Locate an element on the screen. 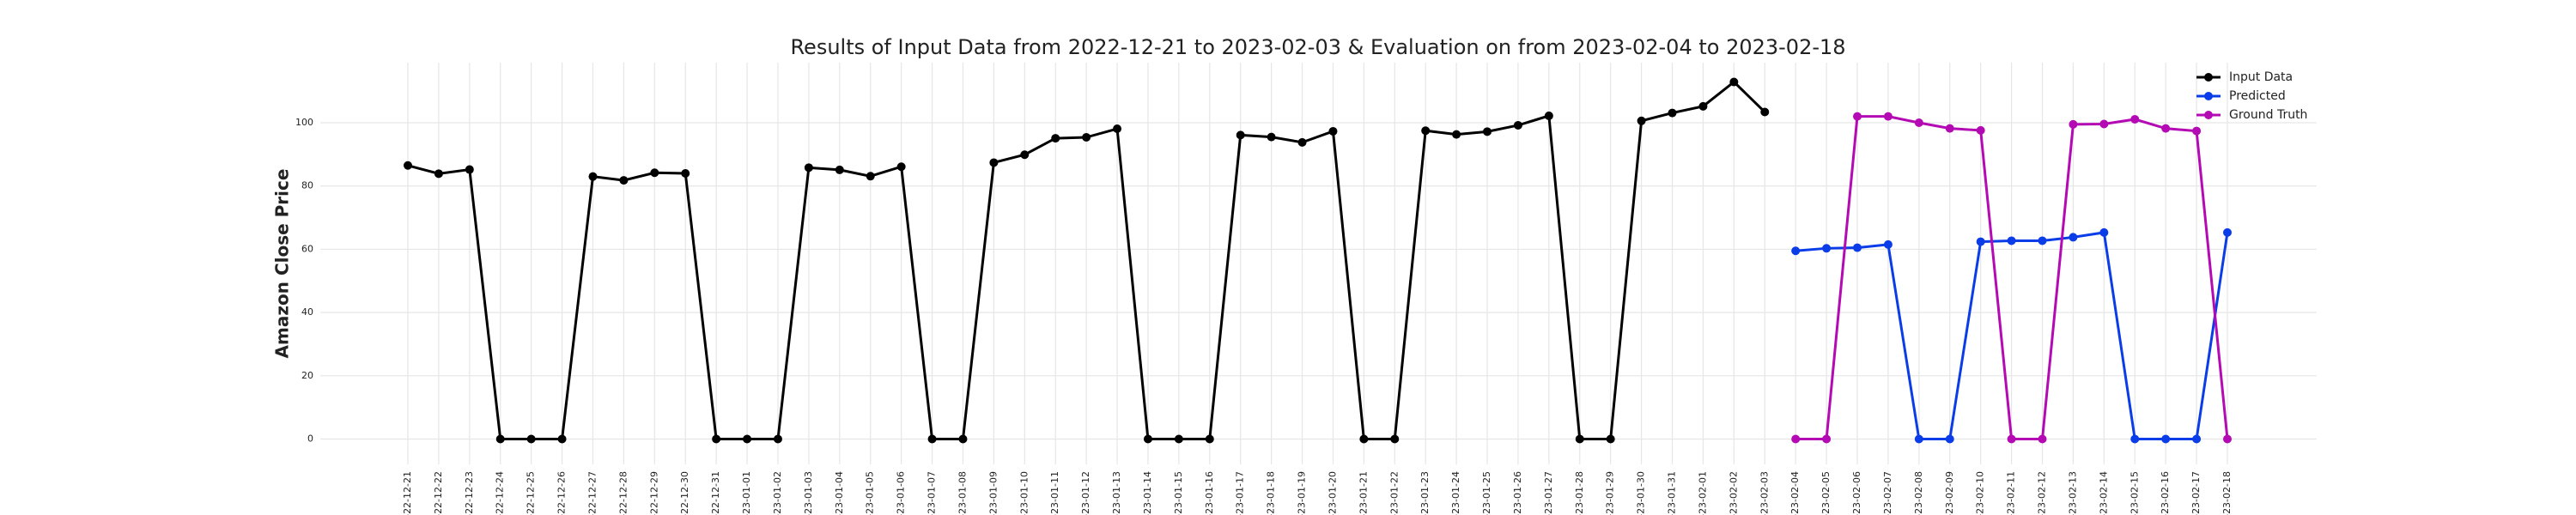  x-tick-label: -22-12-24 is located at coordinates (501, 493).